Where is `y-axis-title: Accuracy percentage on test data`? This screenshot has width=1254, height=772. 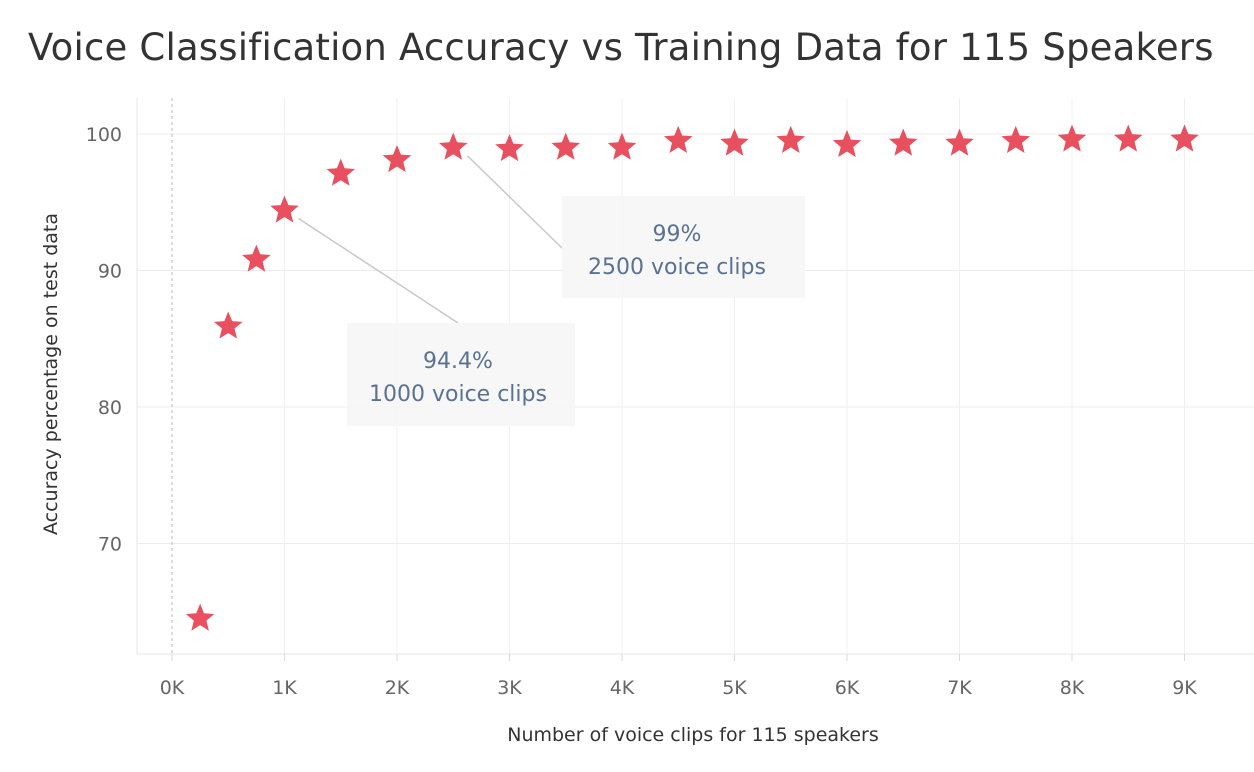
y-axis-title: Accuracy percentage on test data is located at coordinates (51, 374).